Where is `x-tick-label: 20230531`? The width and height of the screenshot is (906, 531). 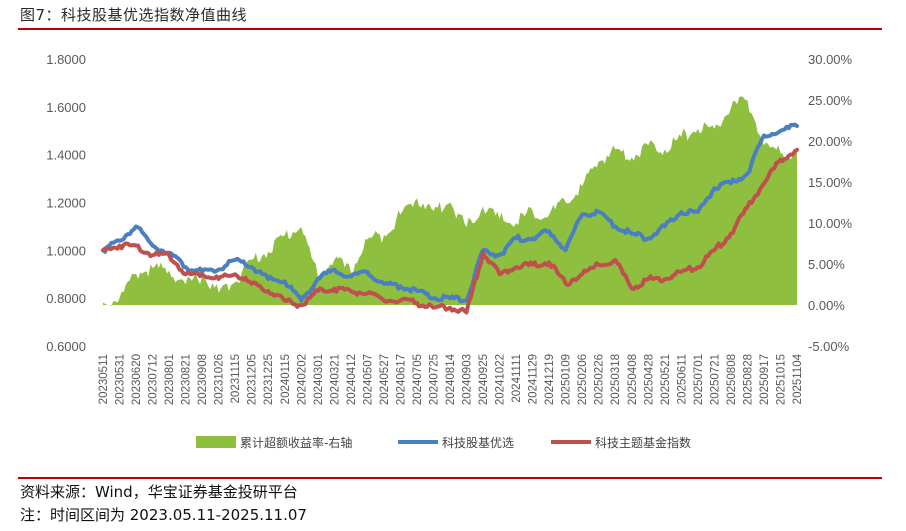 x-tick-label: 20230531 is located at coordinates (121, 379).